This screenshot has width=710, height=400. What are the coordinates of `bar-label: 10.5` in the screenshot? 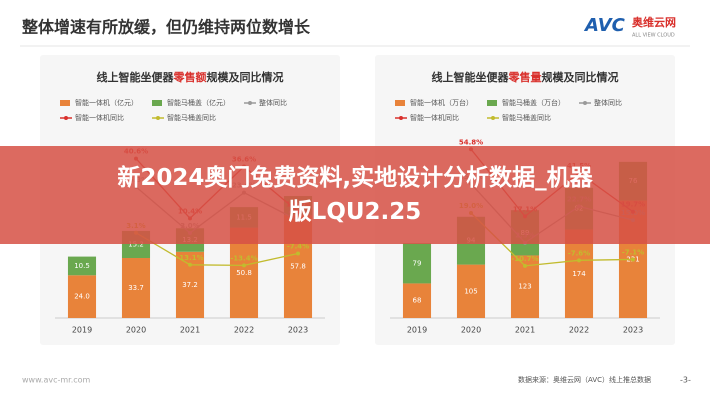 It's located at (82, 266).